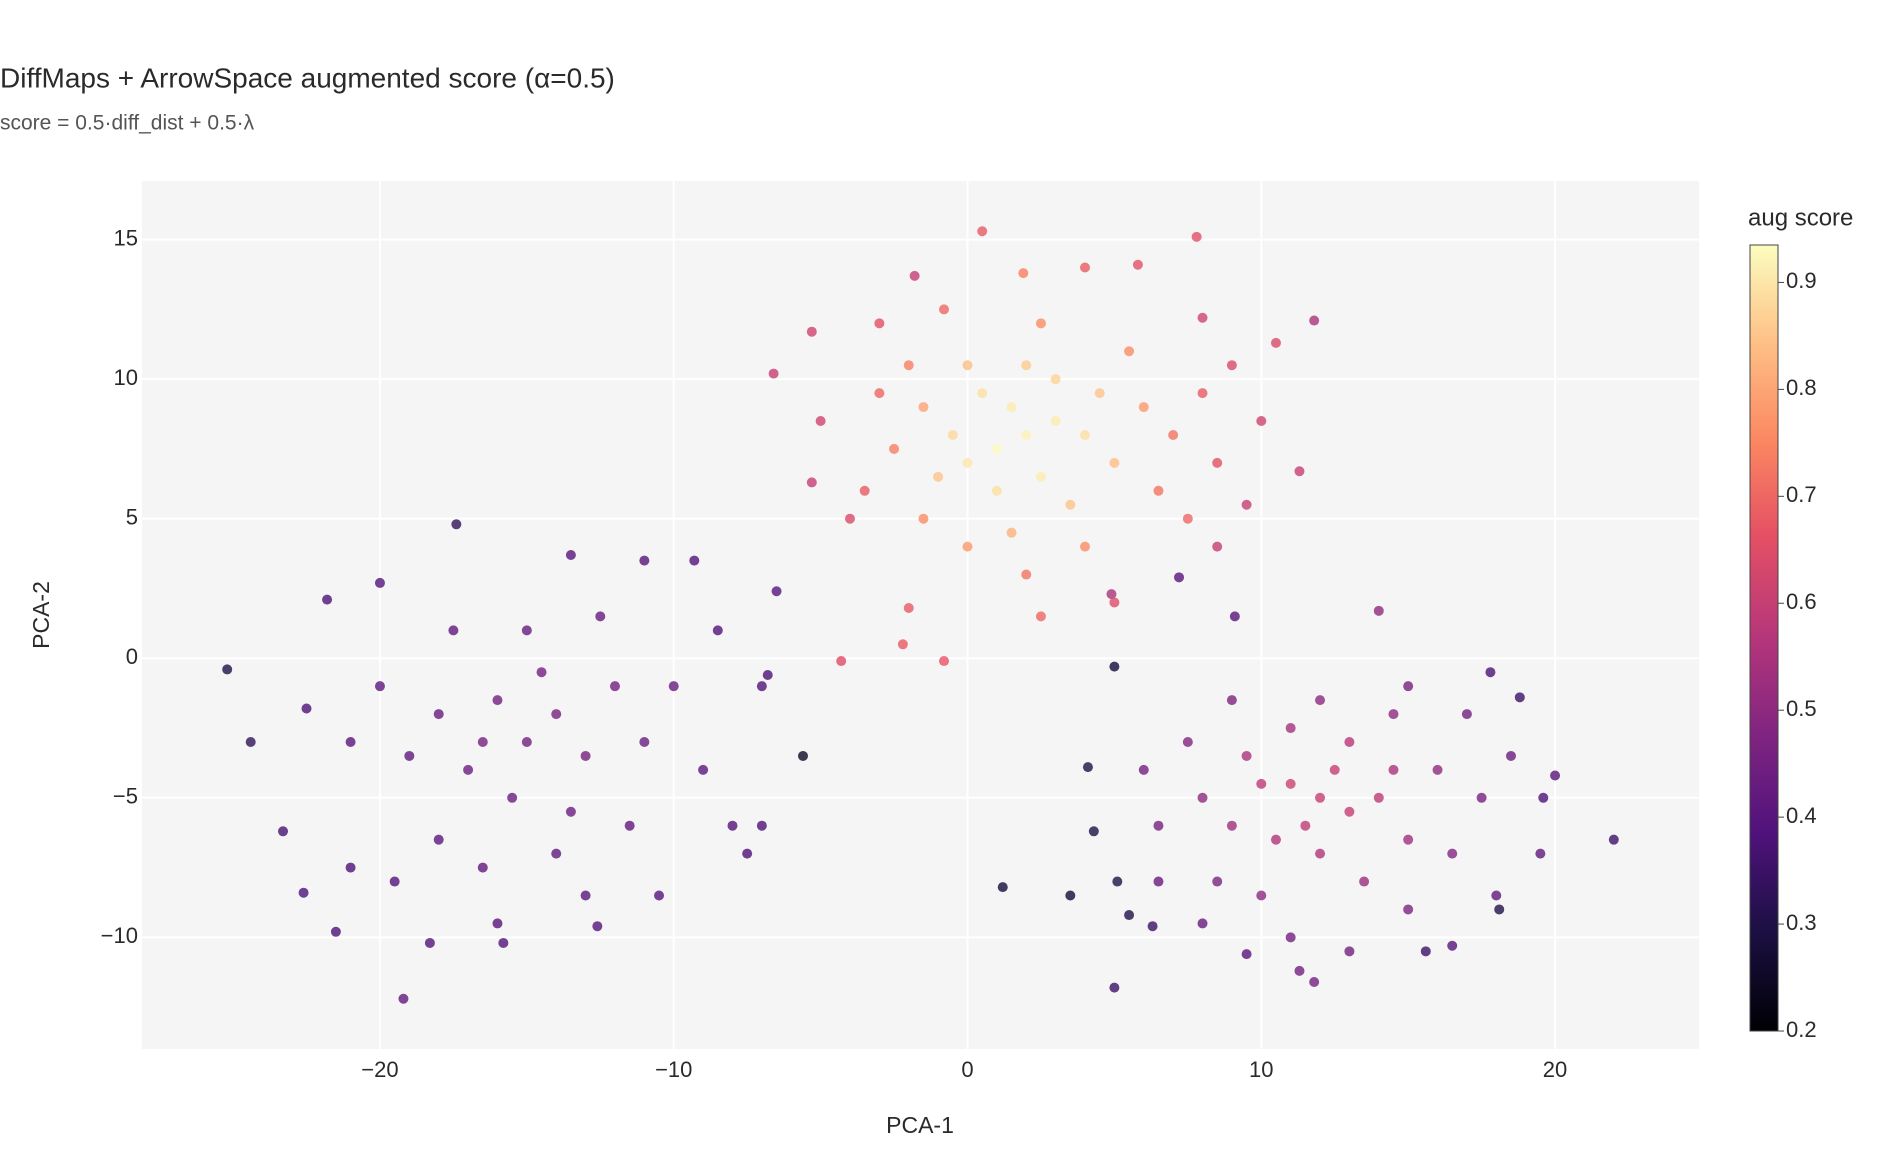  I want to click on x-tick-label: 0, so click(967, 1069).